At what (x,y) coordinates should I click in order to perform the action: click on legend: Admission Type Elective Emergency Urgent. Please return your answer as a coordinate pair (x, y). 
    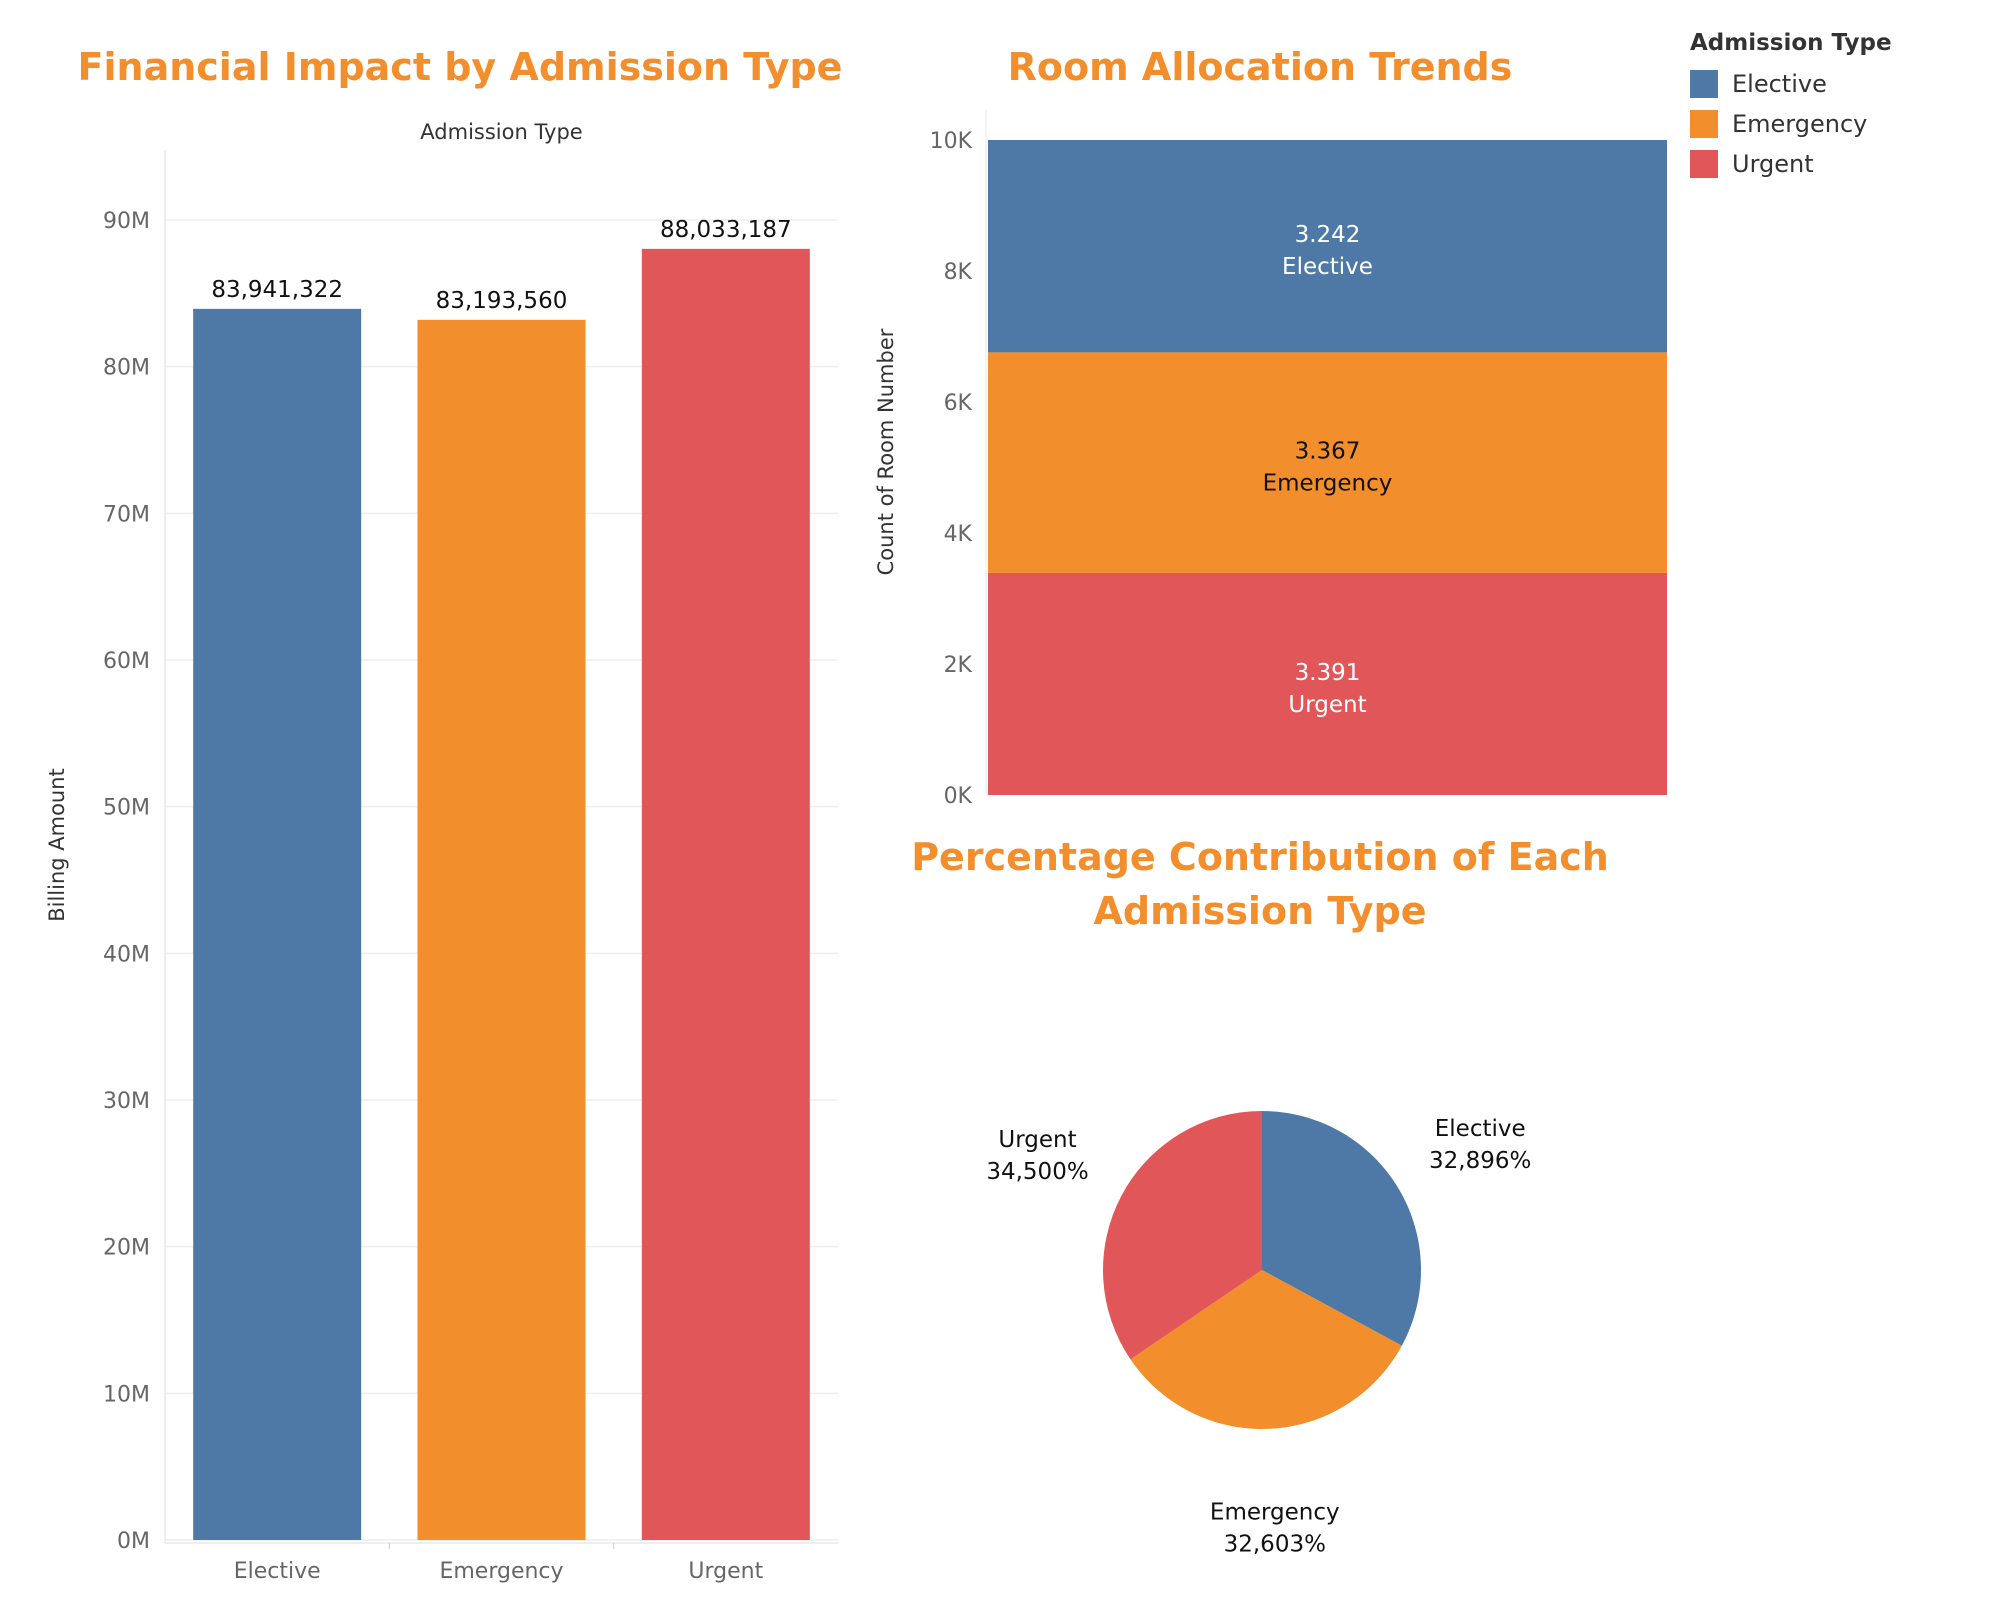
    Looking at the image, I should click on (1791, 107).